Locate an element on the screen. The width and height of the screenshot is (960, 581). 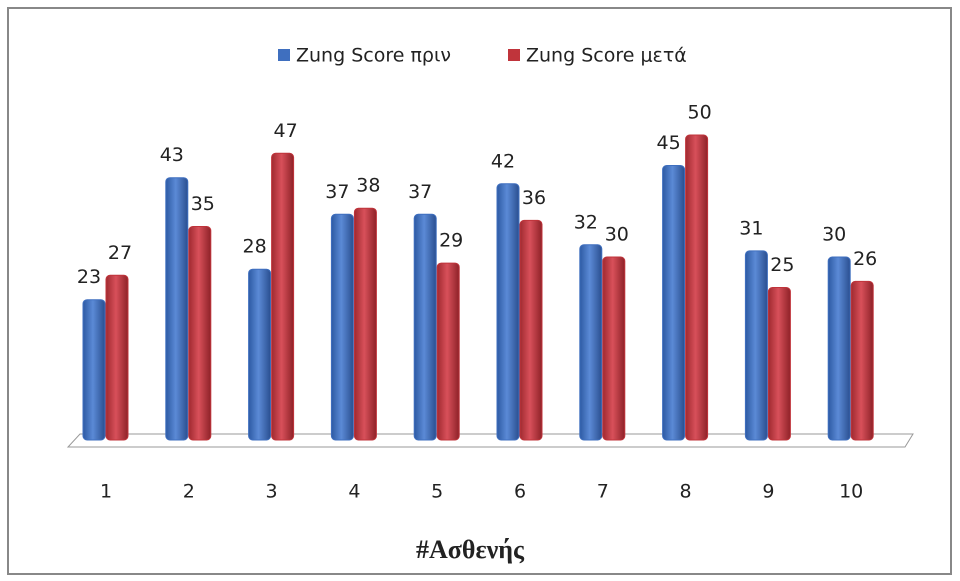
x-tick-label: 4 is located at coordinates (354, 492).